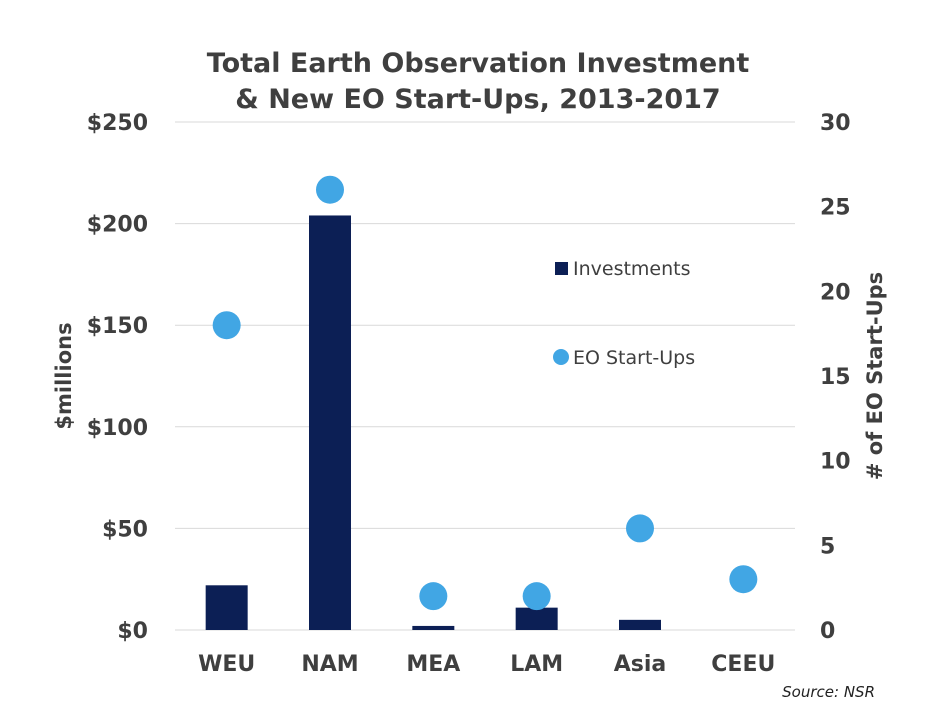  I want to click on y2-tick-label: 30, so click(835, 123).